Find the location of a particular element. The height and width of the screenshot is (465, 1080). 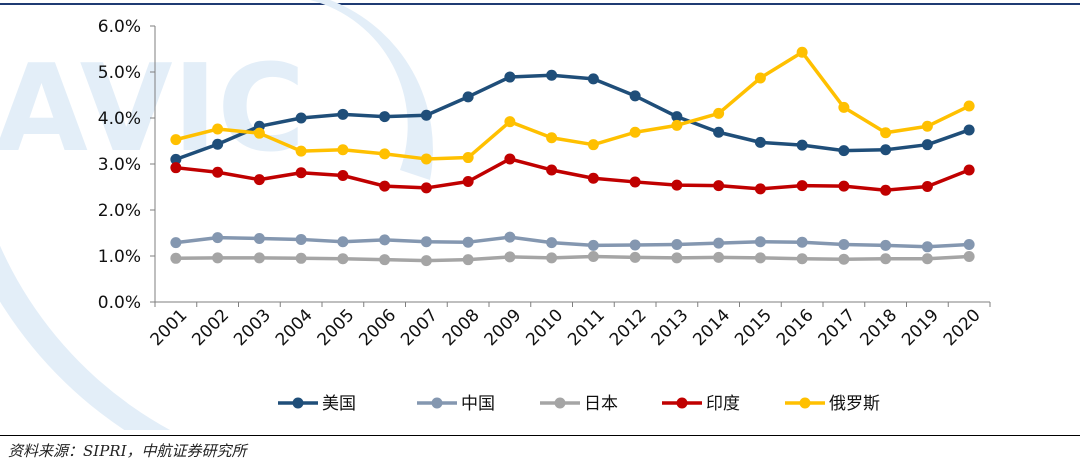

x-tick-label: 2008 is located at coordinates (461, 327).